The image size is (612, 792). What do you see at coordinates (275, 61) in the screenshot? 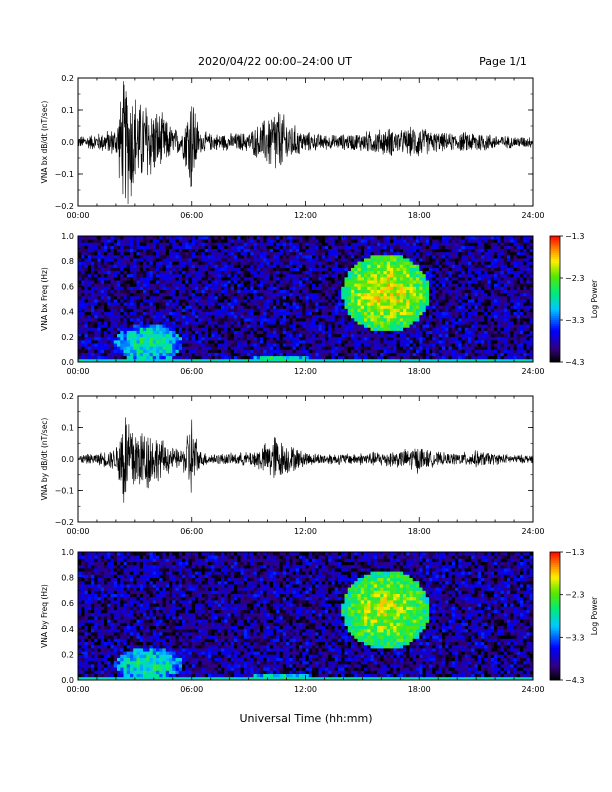
I see `header-date-range: 2020/04/22 00:00–24:00 UT` at bounding box center [275, 61].